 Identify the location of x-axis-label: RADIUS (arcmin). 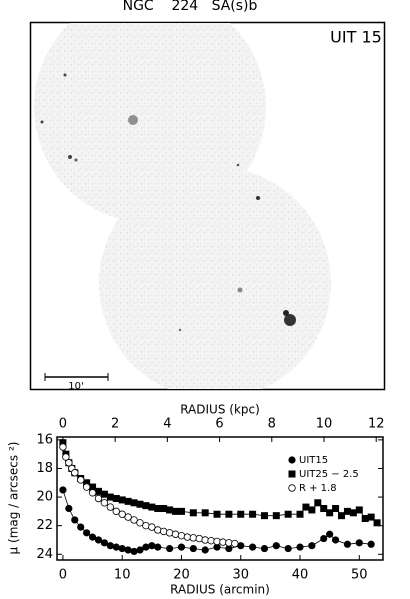
(220, 590).